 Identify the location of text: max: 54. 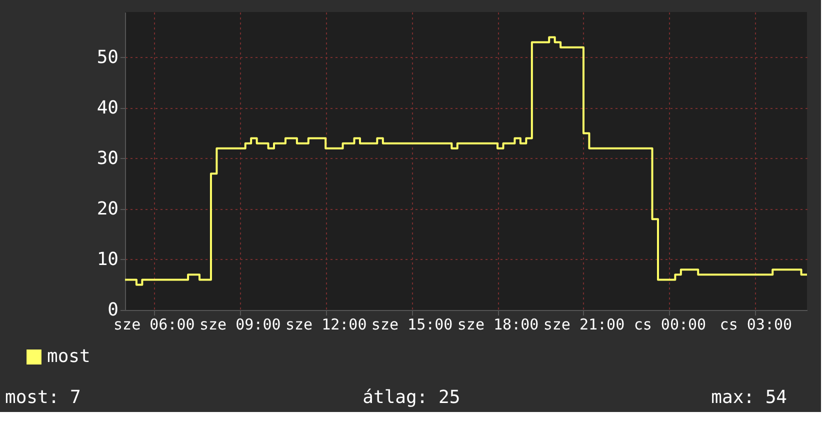
(749, 397).